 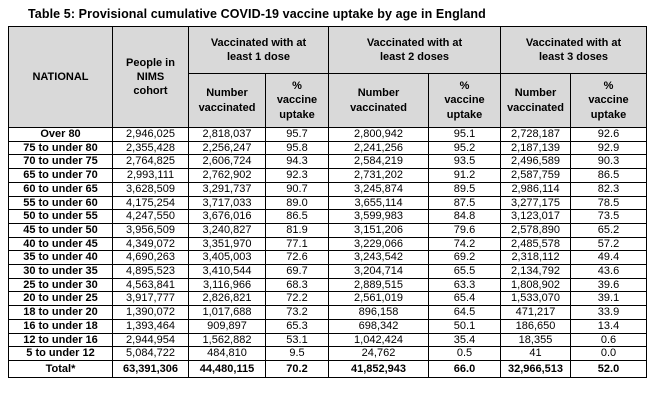 I want to click on header-nims-cohort: People in NIMS cohort, so click(x=150, y=77).